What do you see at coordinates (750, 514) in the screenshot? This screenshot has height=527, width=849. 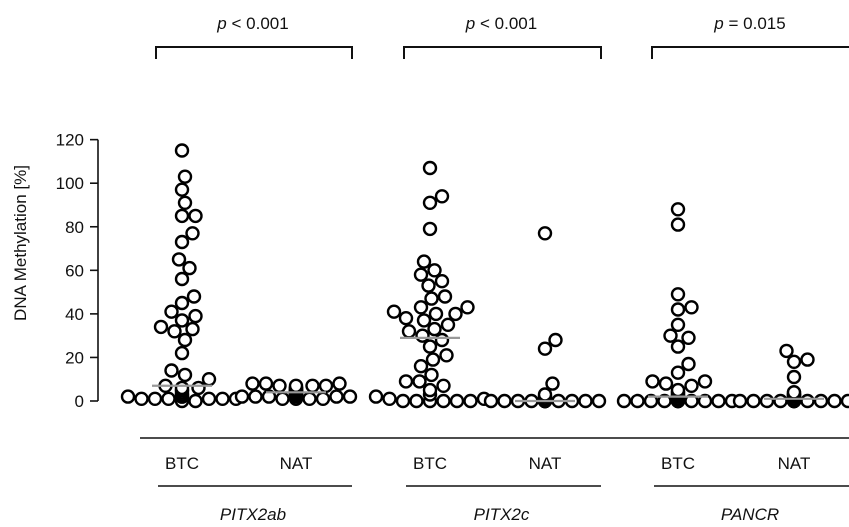 I see `gene-label: PANCR` at bounding box center [750, 514].